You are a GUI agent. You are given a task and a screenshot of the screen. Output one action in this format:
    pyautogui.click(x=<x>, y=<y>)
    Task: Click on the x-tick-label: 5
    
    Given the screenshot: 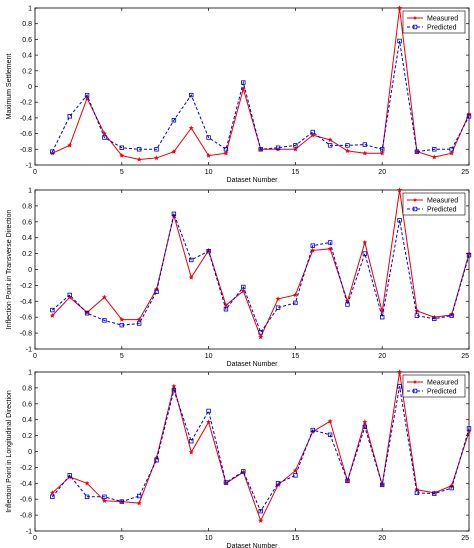 What is the action you would take?
    pyautogui.click(x=122, y=356)
    